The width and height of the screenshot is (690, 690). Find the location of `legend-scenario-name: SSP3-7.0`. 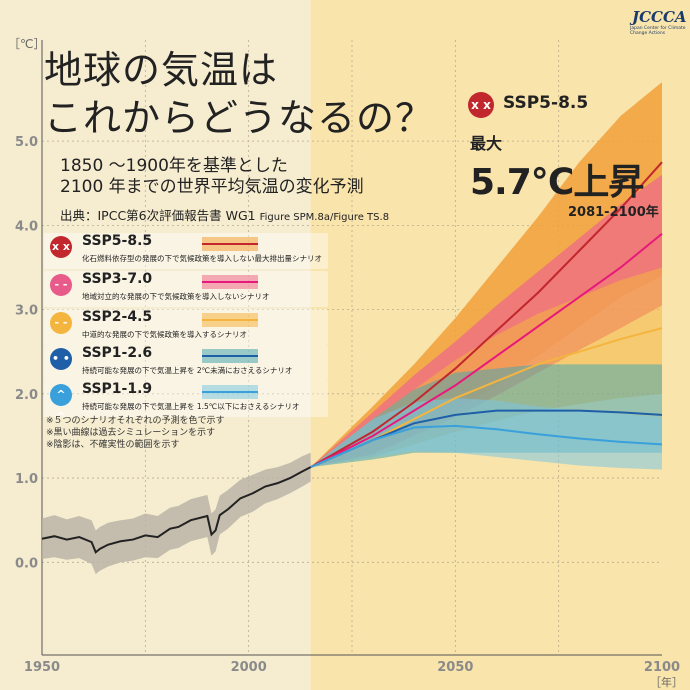

legend-scenario-name: SSP3-7.0 is located at coordinates (117, 279).